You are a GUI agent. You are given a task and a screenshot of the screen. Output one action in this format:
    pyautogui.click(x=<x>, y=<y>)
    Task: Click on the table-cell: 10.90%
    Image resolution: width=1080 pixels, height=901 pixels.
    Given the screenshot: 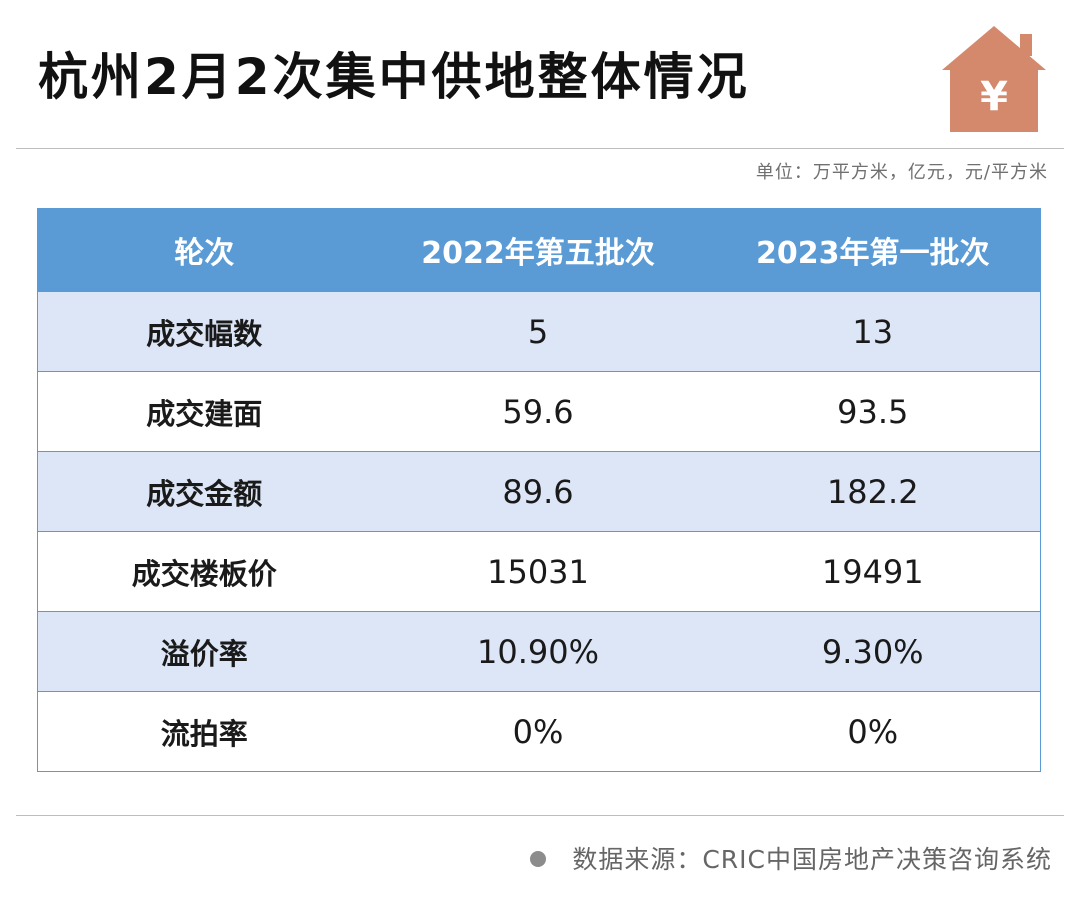 What is the action you would take?
    pyautogui.click(x=538, y=651)
    